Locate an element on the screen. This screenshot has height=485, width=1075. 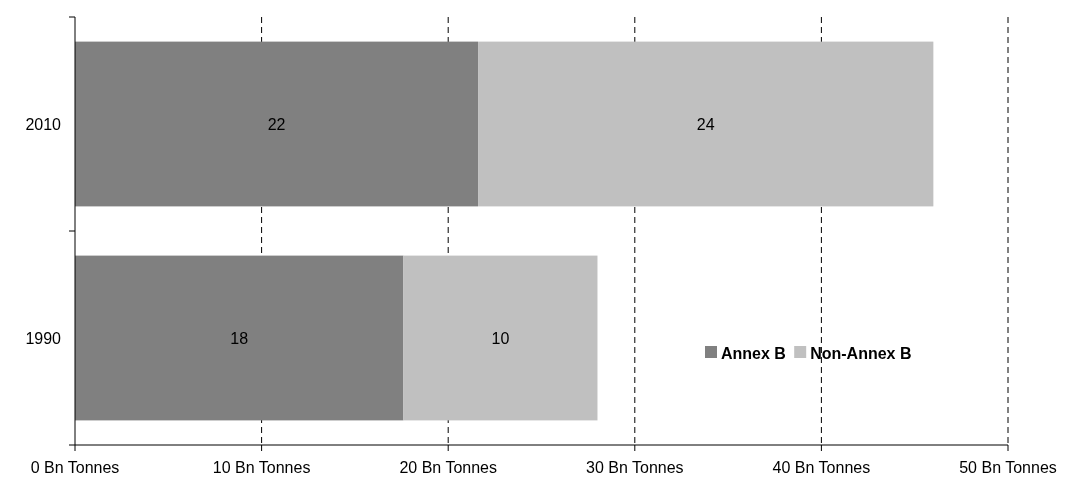
x-tick-label: 20 Bn Tonnes is located at coordinates (448, 467).